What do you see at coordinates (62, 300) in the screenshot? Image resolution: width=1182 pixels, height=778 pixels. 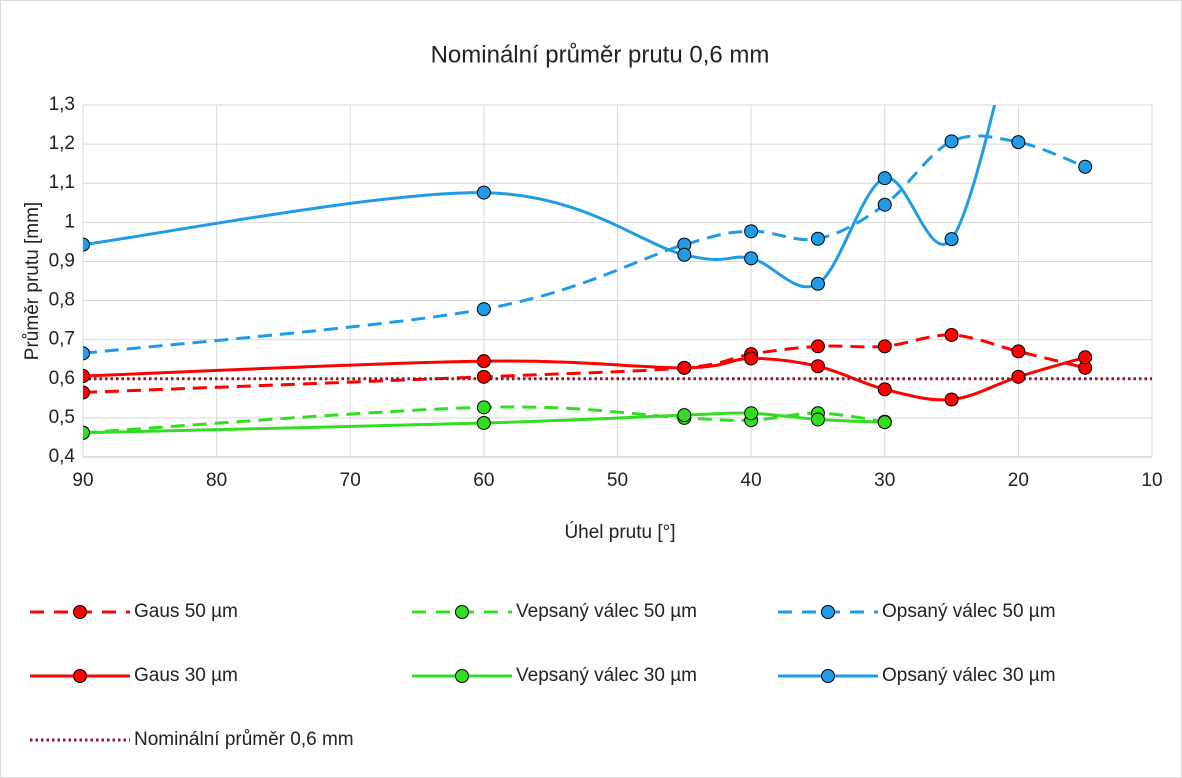 I see `y-tick-label: 0,8` at bounding box center [62, 300].